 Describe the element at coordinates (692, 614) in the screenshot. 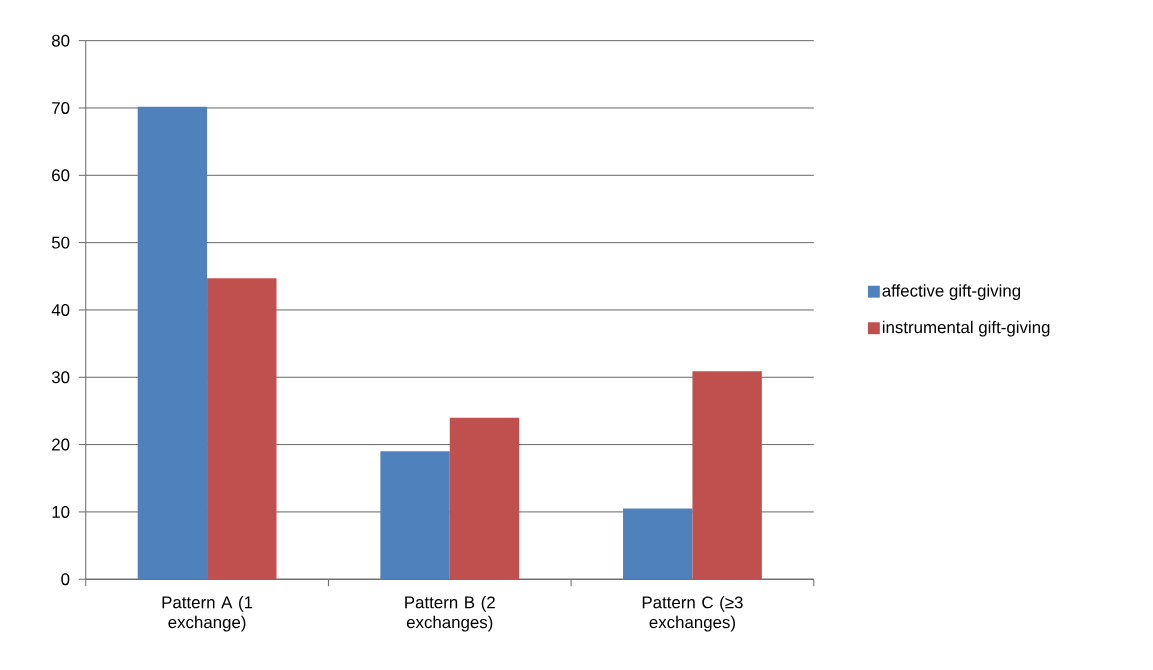

I see `x-tick-label: Pattern C (≥3 exchanges)` at that location.